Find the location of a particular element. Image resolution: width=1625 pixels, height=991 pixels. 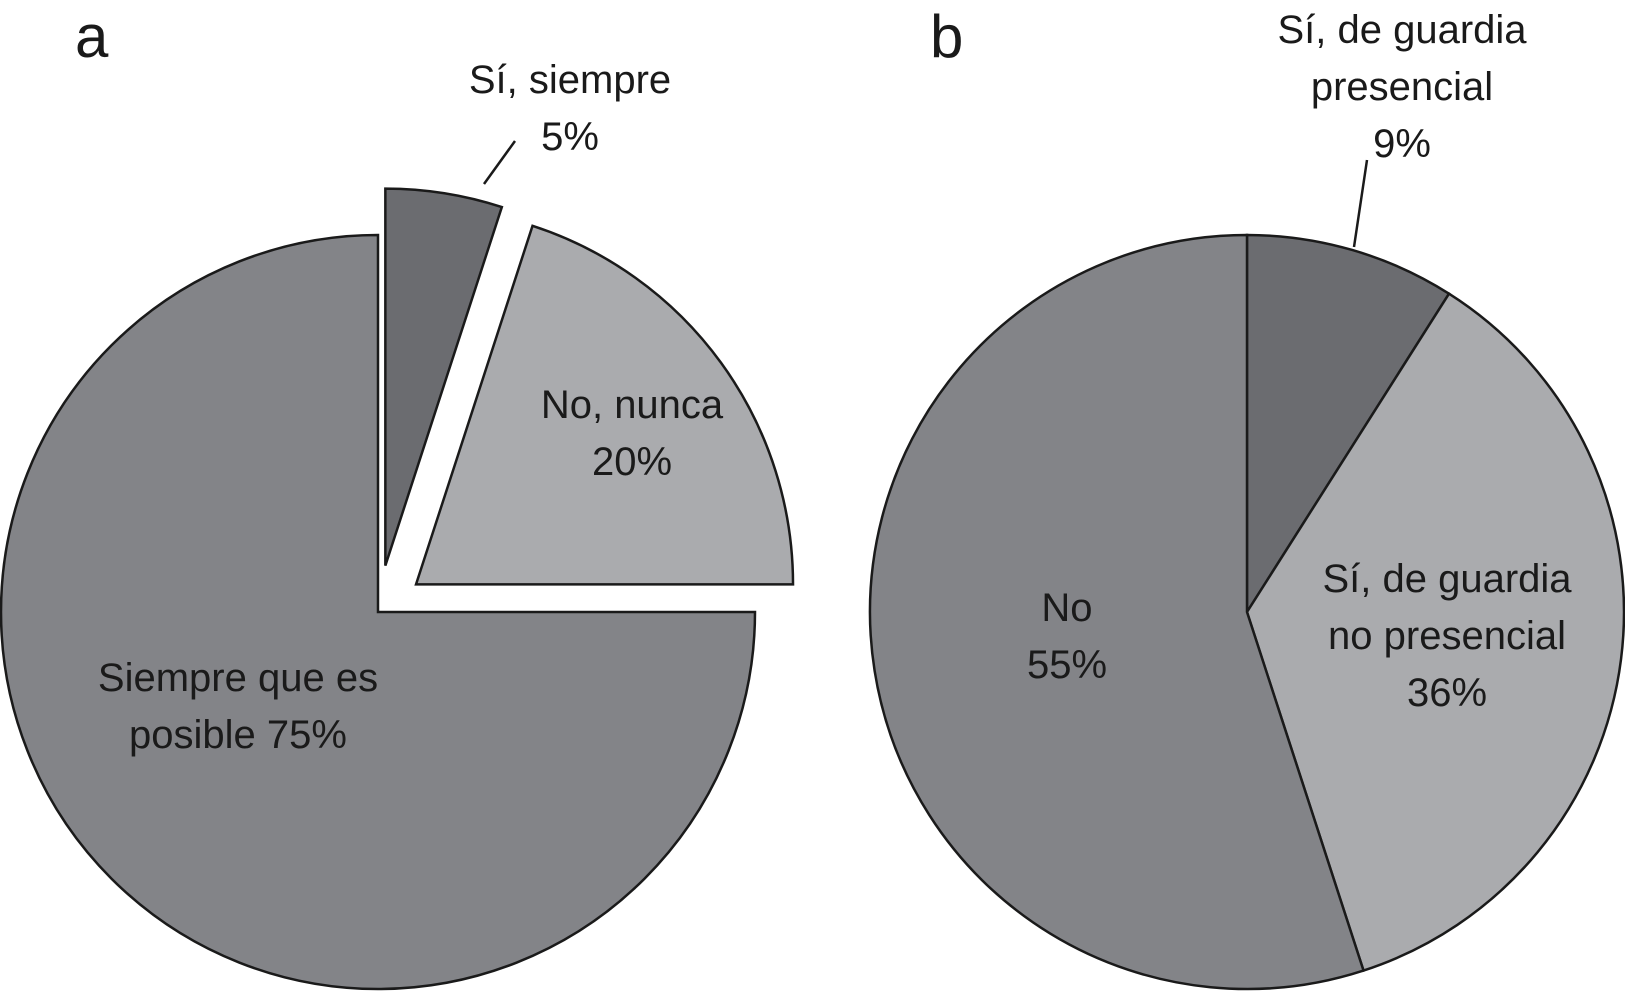

slice-label: Siempre que es posible 75% is located at coordinates (238, 706).